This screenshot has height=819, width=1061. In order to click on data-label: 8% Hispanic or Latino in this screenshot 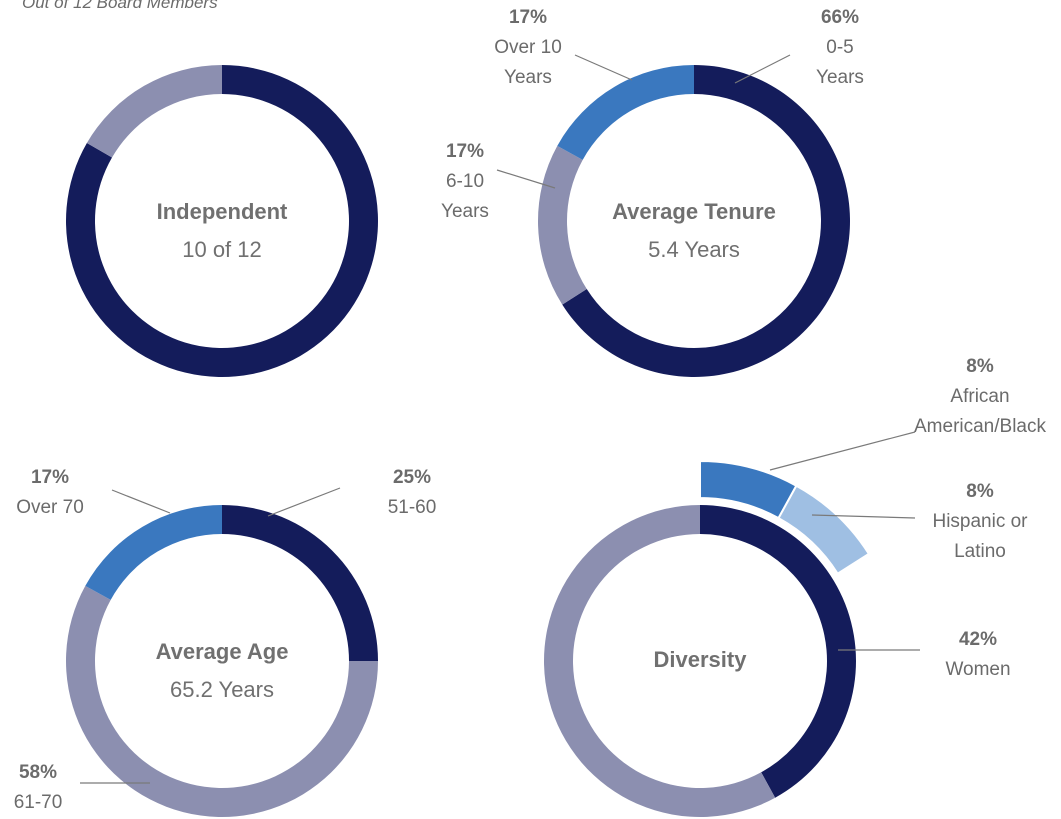, I will do `click(980, 522)`.